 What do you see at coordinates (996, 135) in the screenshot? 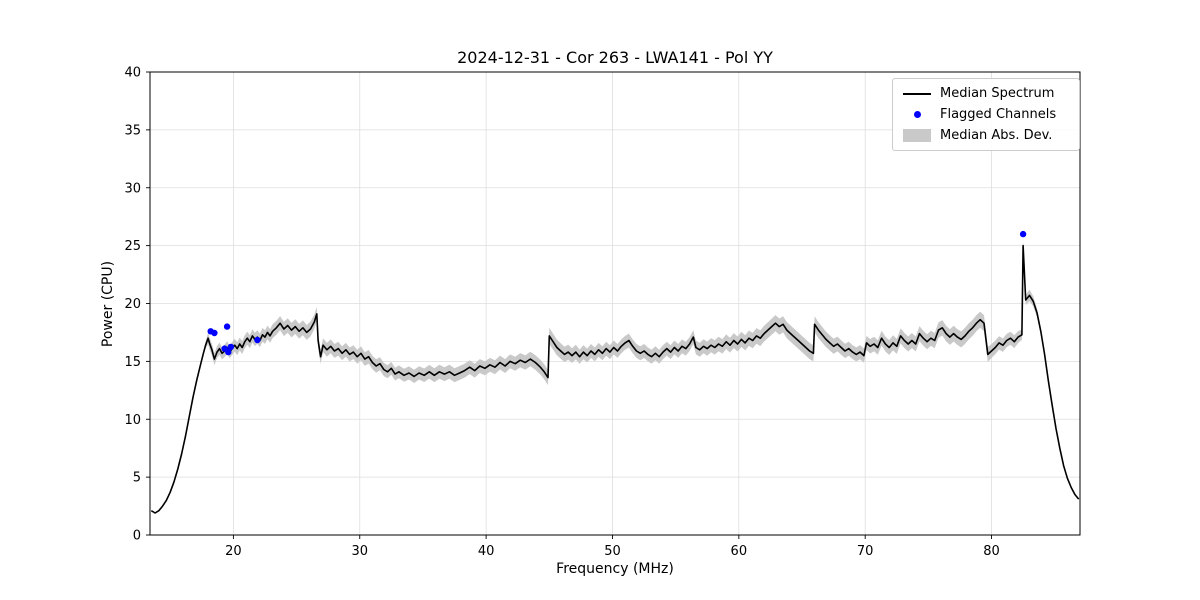
I see `legend-label-mad: Median Abs. Dev.` at bounding box center [996, 135].